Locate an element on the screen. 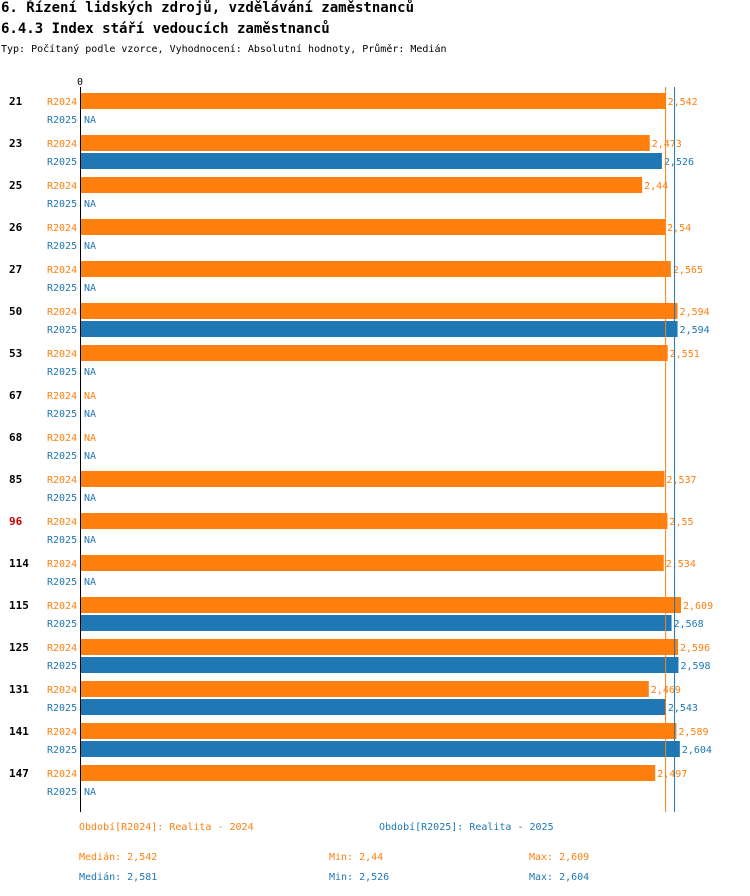 The image size is (750, 896). data-label: 2,54 is located at coordinates (679, 228).